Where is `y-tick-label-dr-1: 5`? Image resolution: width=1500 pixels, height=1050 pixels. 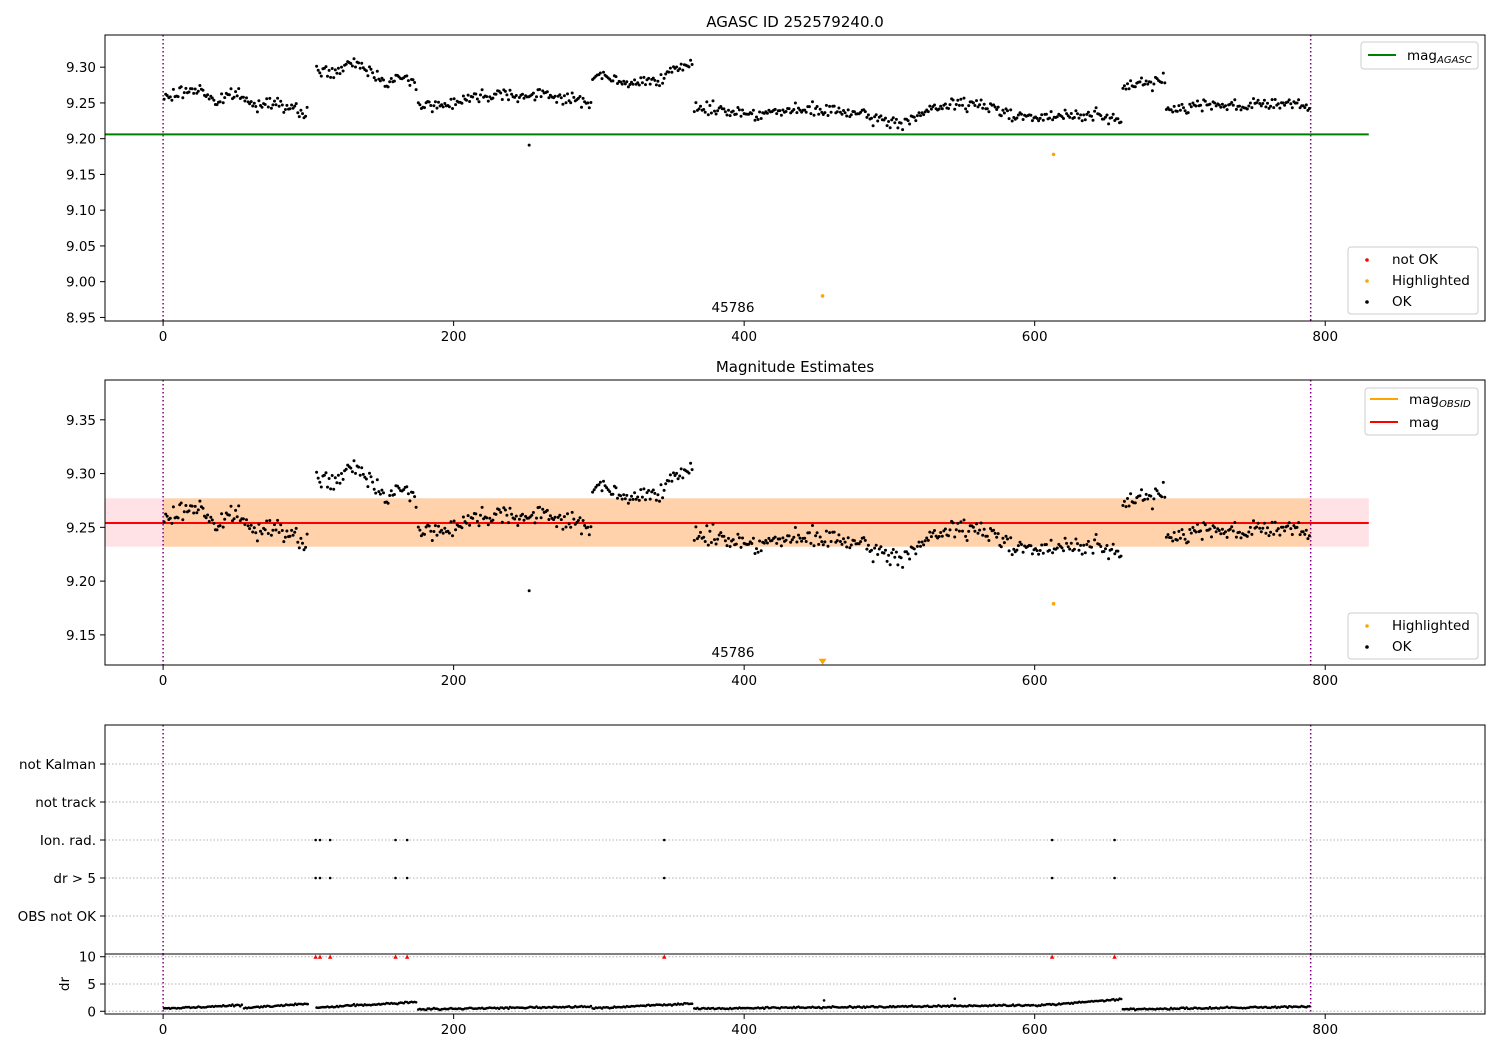
y-tick-label-dr-1: 5 is located at coordinates (91, 985).